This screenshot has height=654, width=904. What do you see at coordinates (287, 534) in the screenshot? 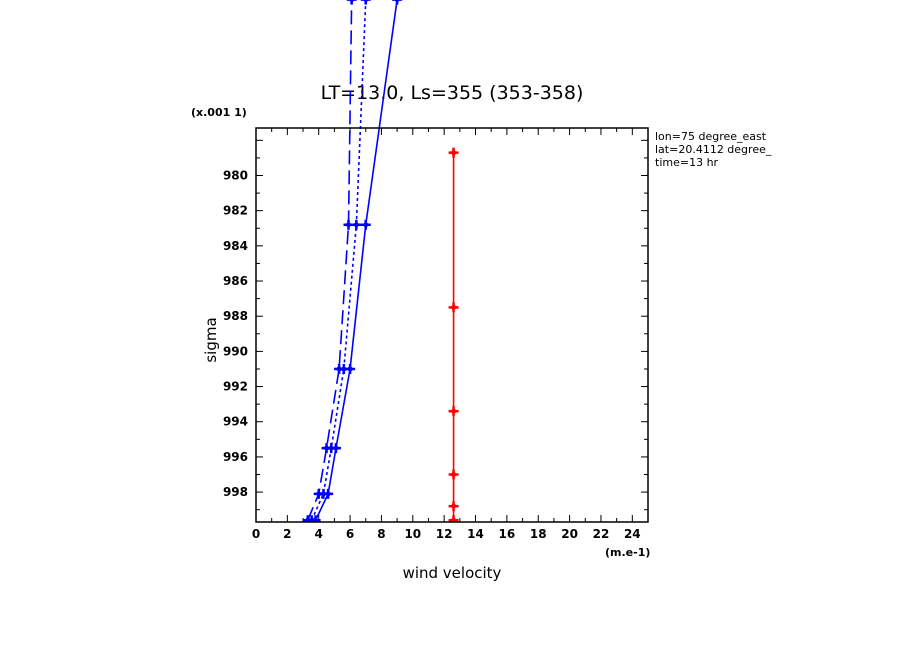
I see `x-tick-label: 2` at bounding box center [287, 534].